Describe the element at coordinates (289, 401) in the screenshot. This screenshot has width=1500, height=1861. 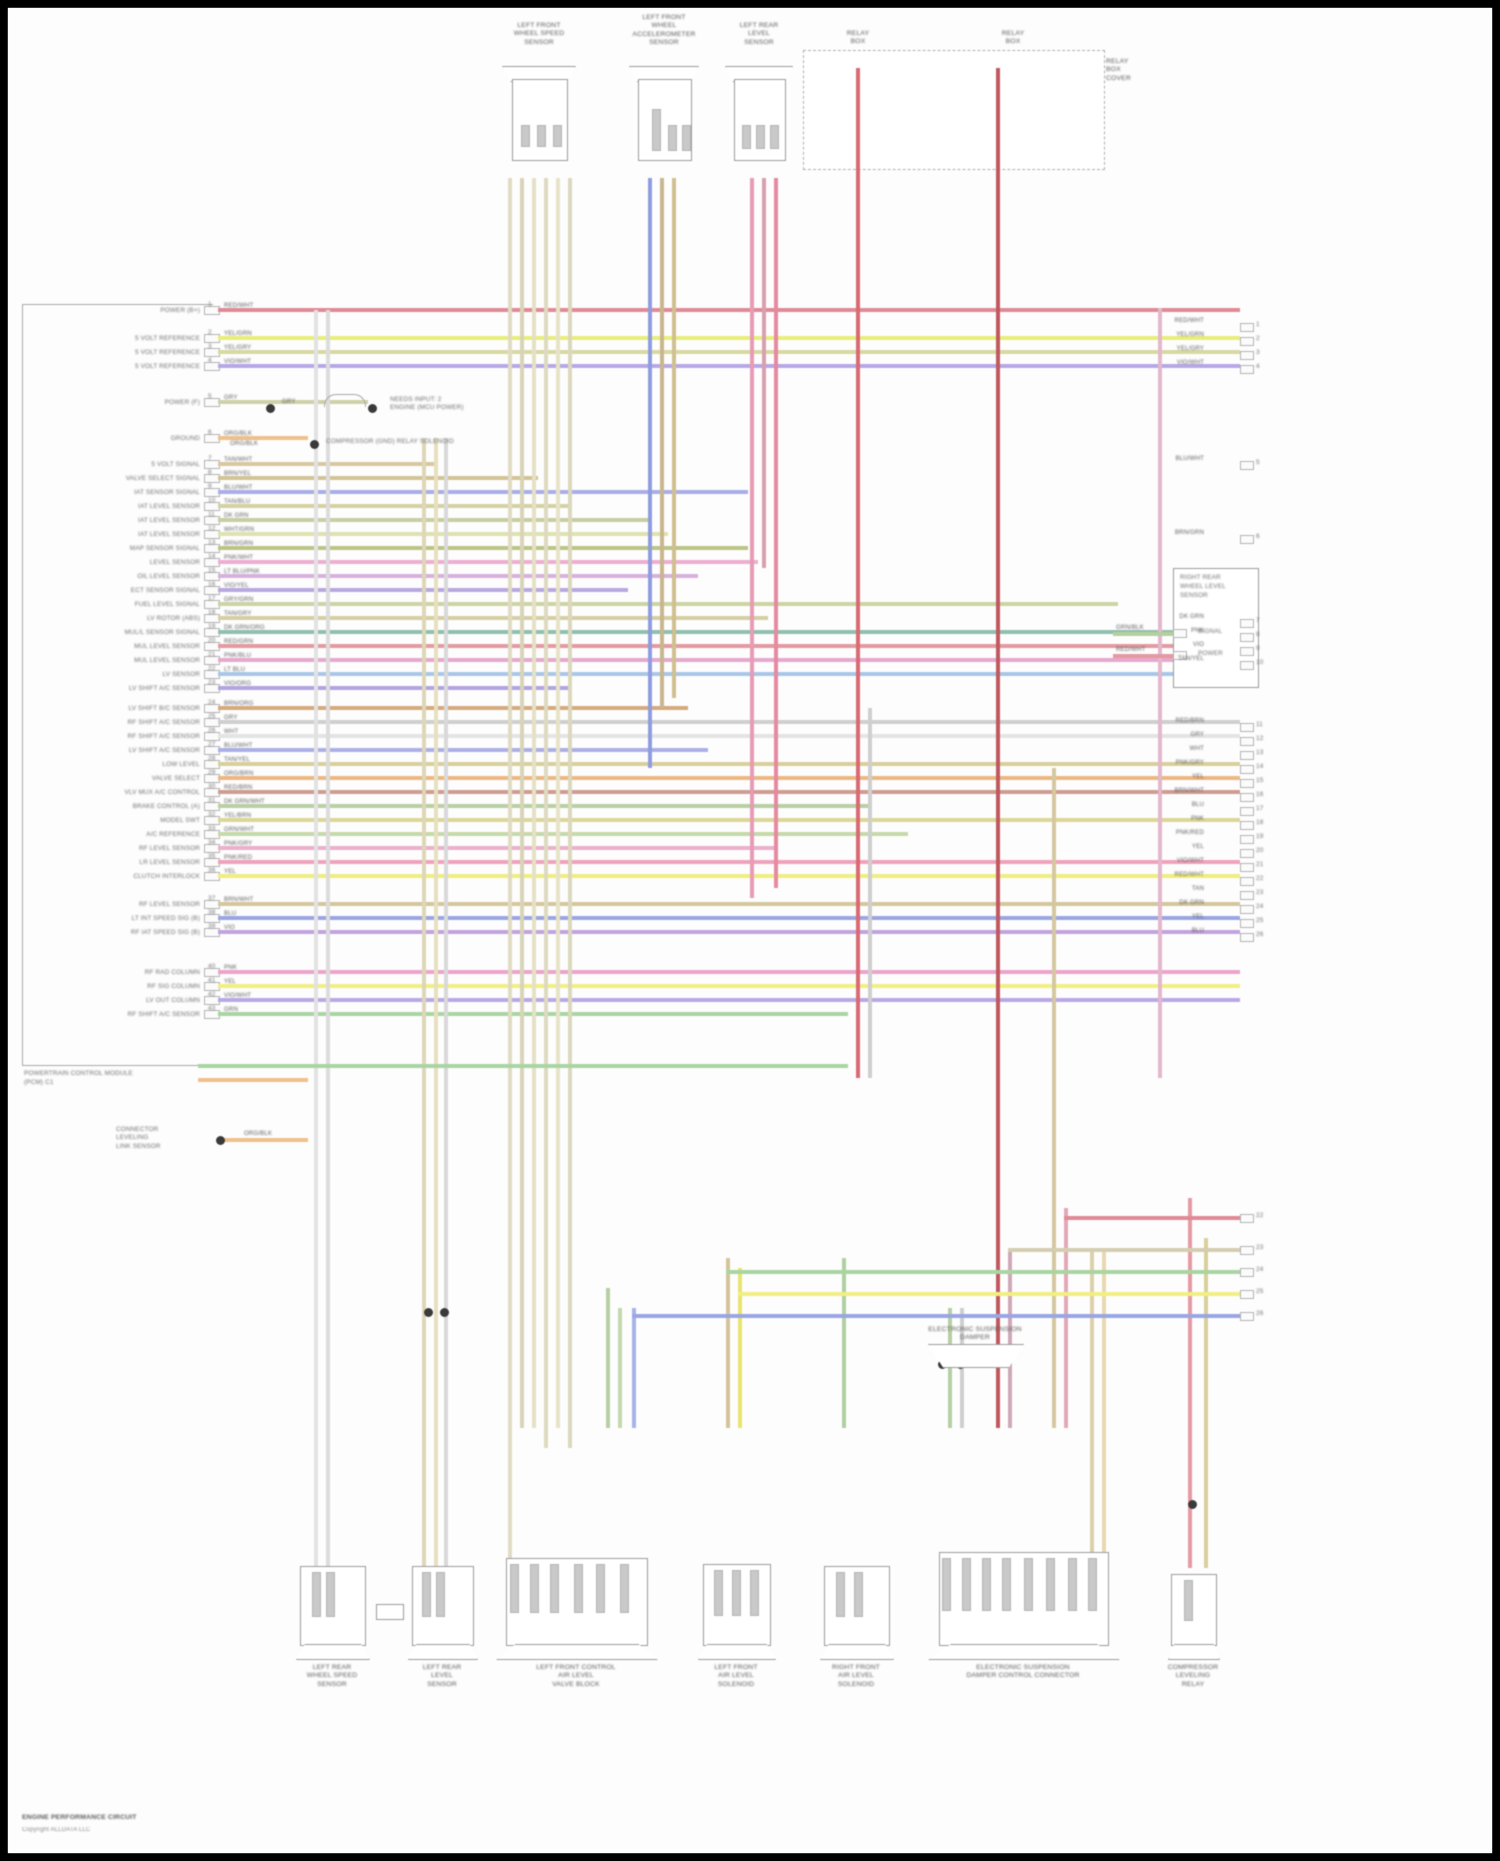
I see `inline-note-wire-label-2: GRY` at that location.